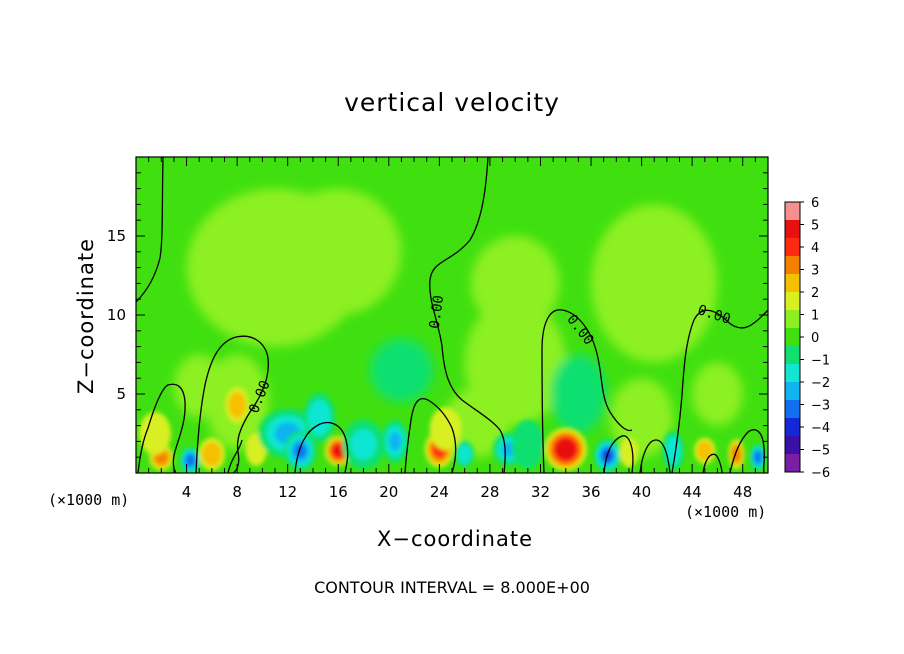 The image size is (904, 654). What do you see at coordinates (388, 492) in the screenshot?
I see `x-tick-label: 20` at bounding box center [388, 492].